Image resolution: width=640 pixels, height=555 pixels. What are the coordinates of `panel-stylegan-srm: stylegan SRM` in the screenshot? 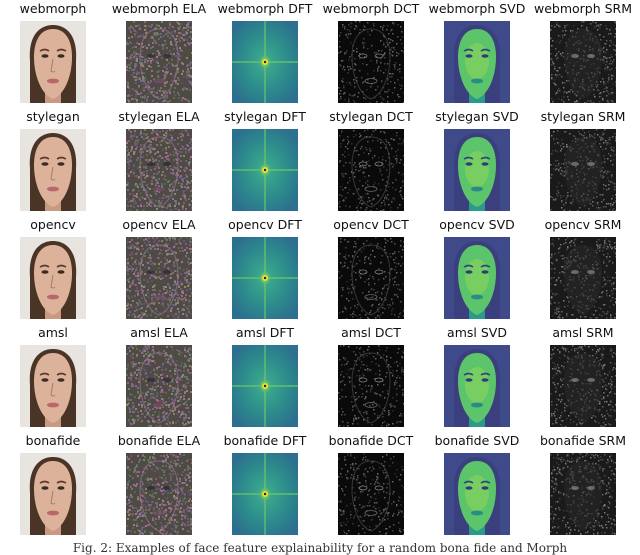 It's located at (583, 162).